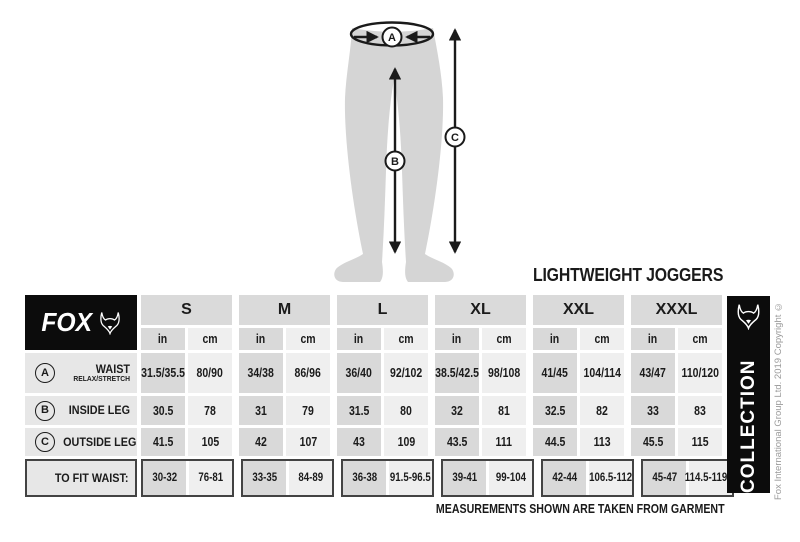 This screenshot has height=542, width=800. What do you see at coordinates (310, 478) in the screenshot?
I see `table-cell: 84-89` at bounding box center [310, 478].